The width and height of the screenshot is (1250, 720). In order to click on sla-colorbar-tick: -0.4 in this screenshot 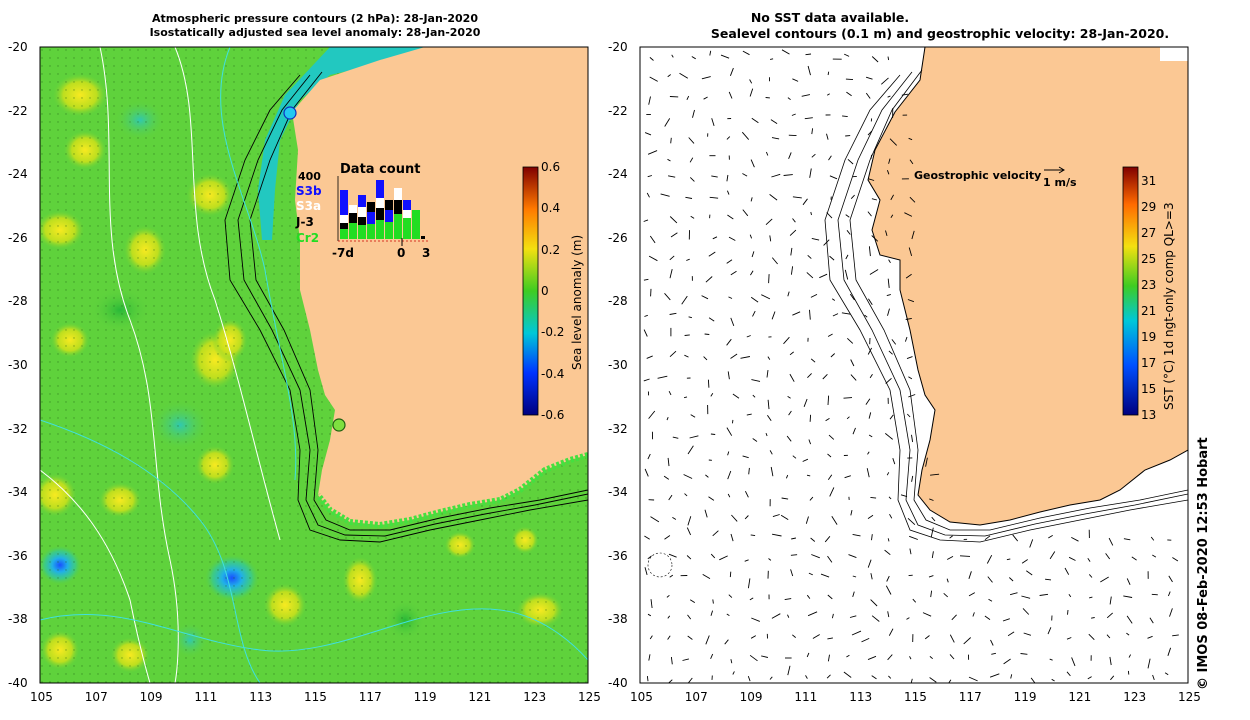, I will do `click(553, 373)`.